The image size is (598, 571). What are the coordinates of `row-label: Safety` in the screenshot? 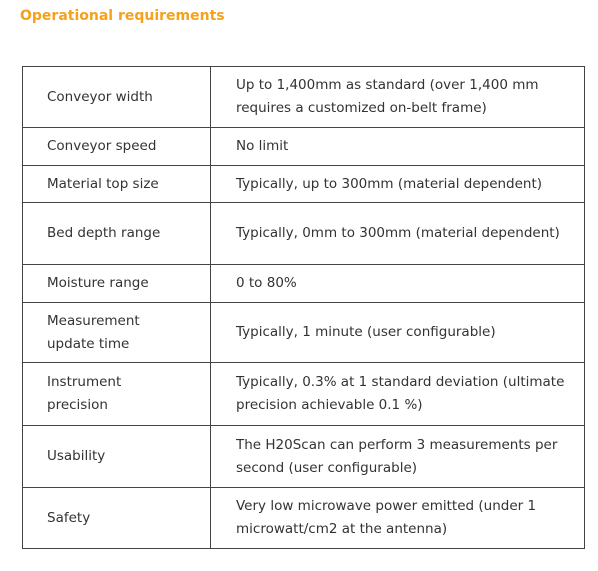 It's located at (116, 518).